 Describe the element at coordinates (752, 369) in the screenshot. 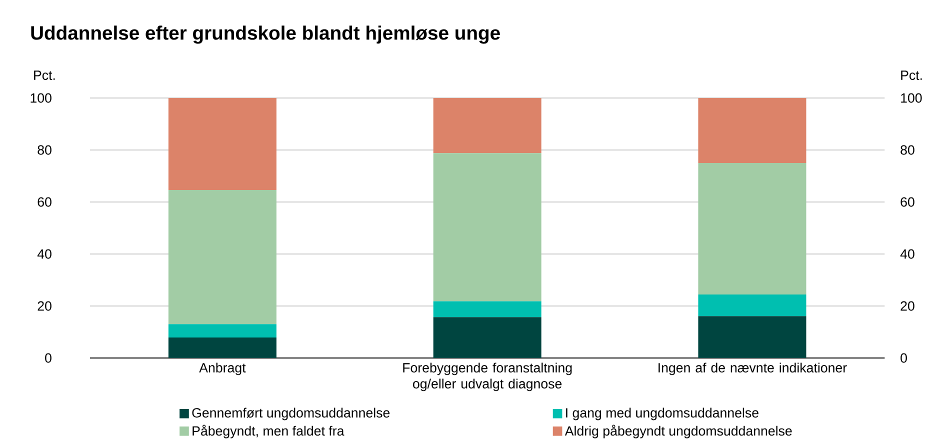

I see `x-tick-label: Ingen af de nævnte indikationer` at that location.